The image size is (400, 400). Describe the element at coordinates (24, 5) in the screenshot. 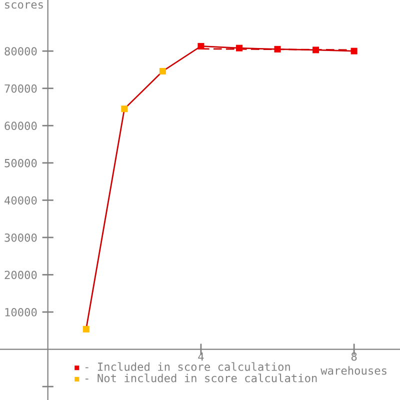

I see `y-axis-title: scores` at that location.